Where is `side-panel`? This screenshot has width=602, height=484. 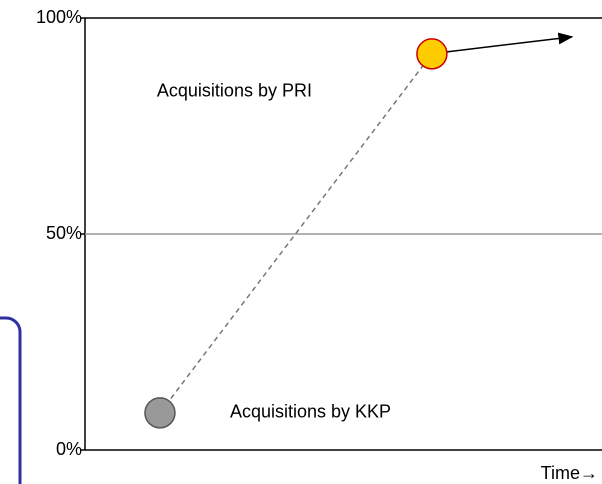 side-panel is located at coordinates (11, 400).